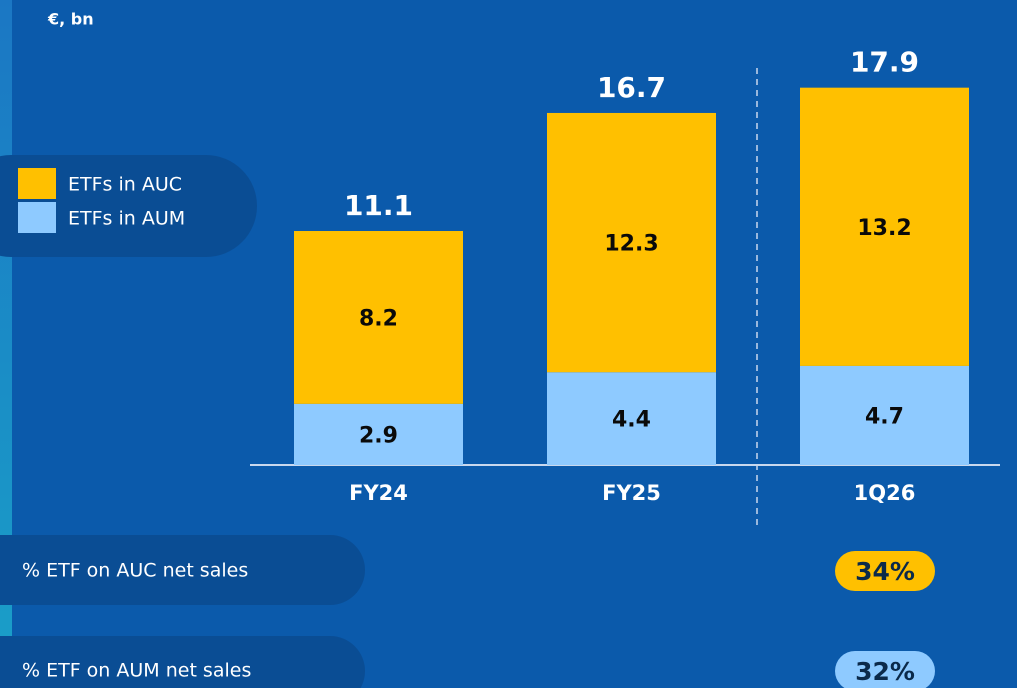 Image resolution: width=1017 pixels, height=688 pixels. What do you see at coordinates (125, 185) in the screenshot?
I see `legend-label: ETFs in AUC` at bounding box center [125, 185].